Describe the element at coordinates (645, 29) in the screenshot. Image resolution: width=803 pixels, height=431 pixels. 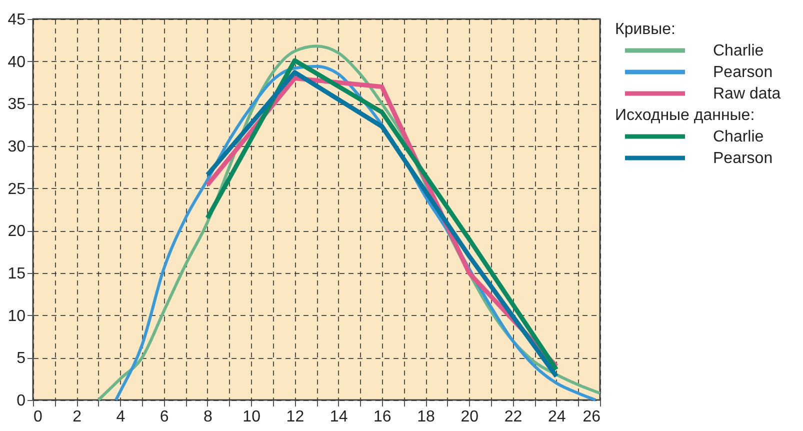
I see `legend-title: Кривые:` at that location.